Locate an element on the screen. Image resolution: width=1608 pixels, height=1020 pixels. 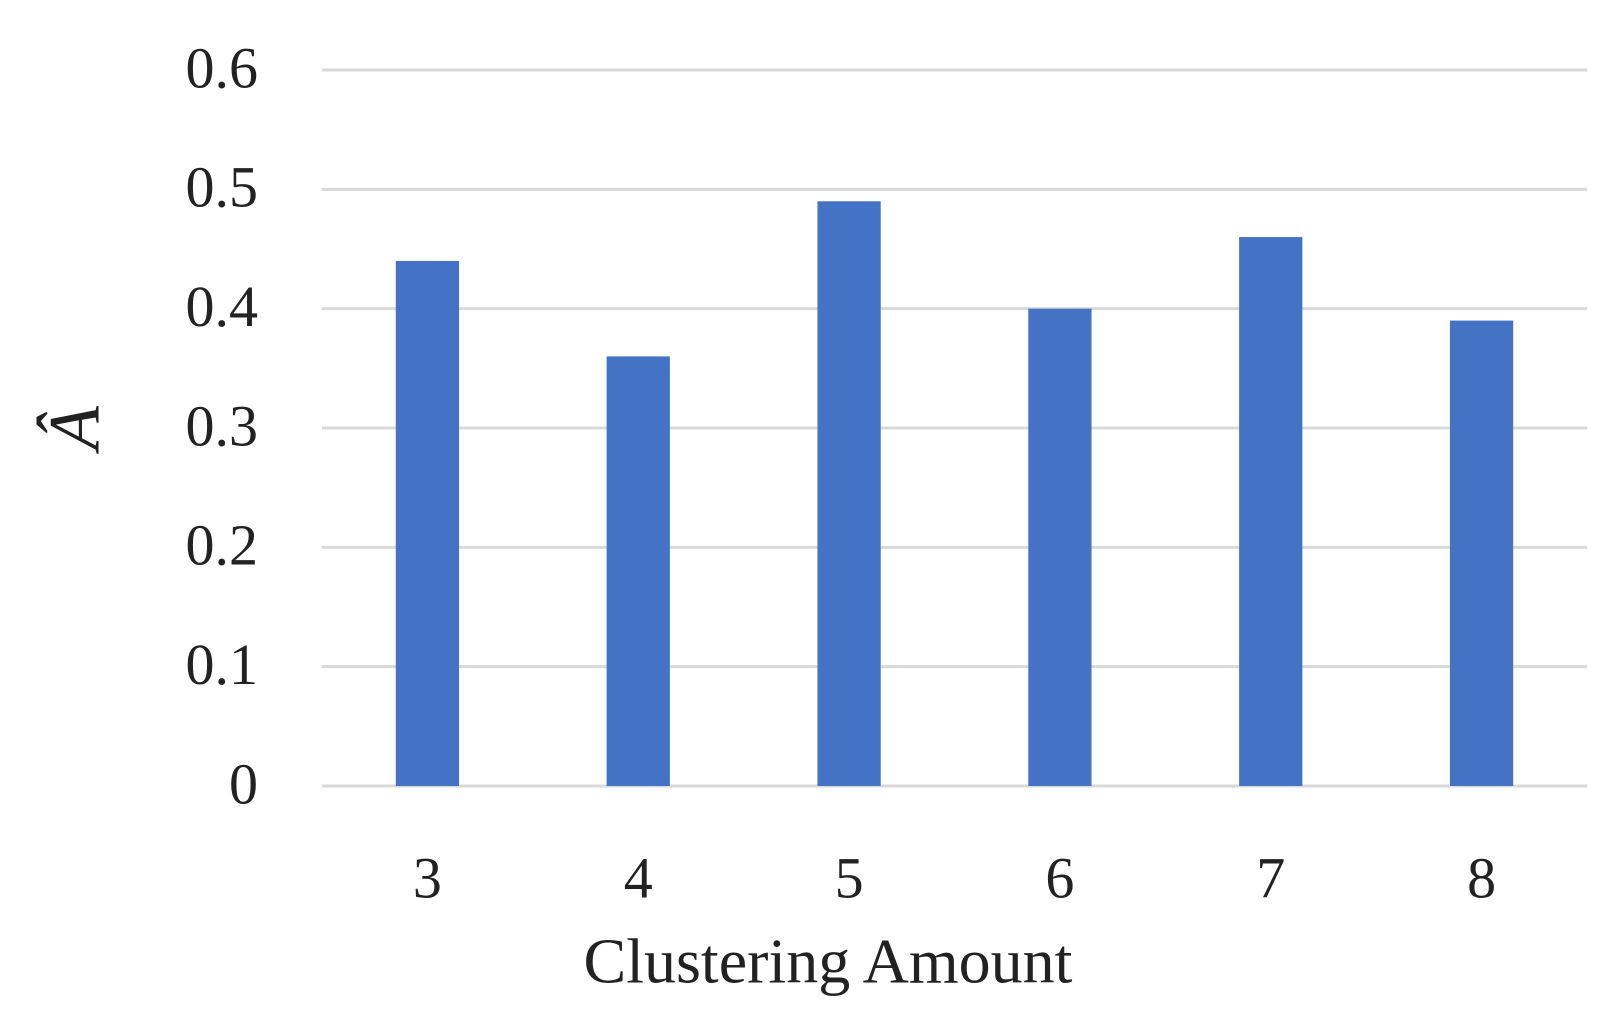
x-axis-label: Clustering Amount is located at coordinates (828, 961).